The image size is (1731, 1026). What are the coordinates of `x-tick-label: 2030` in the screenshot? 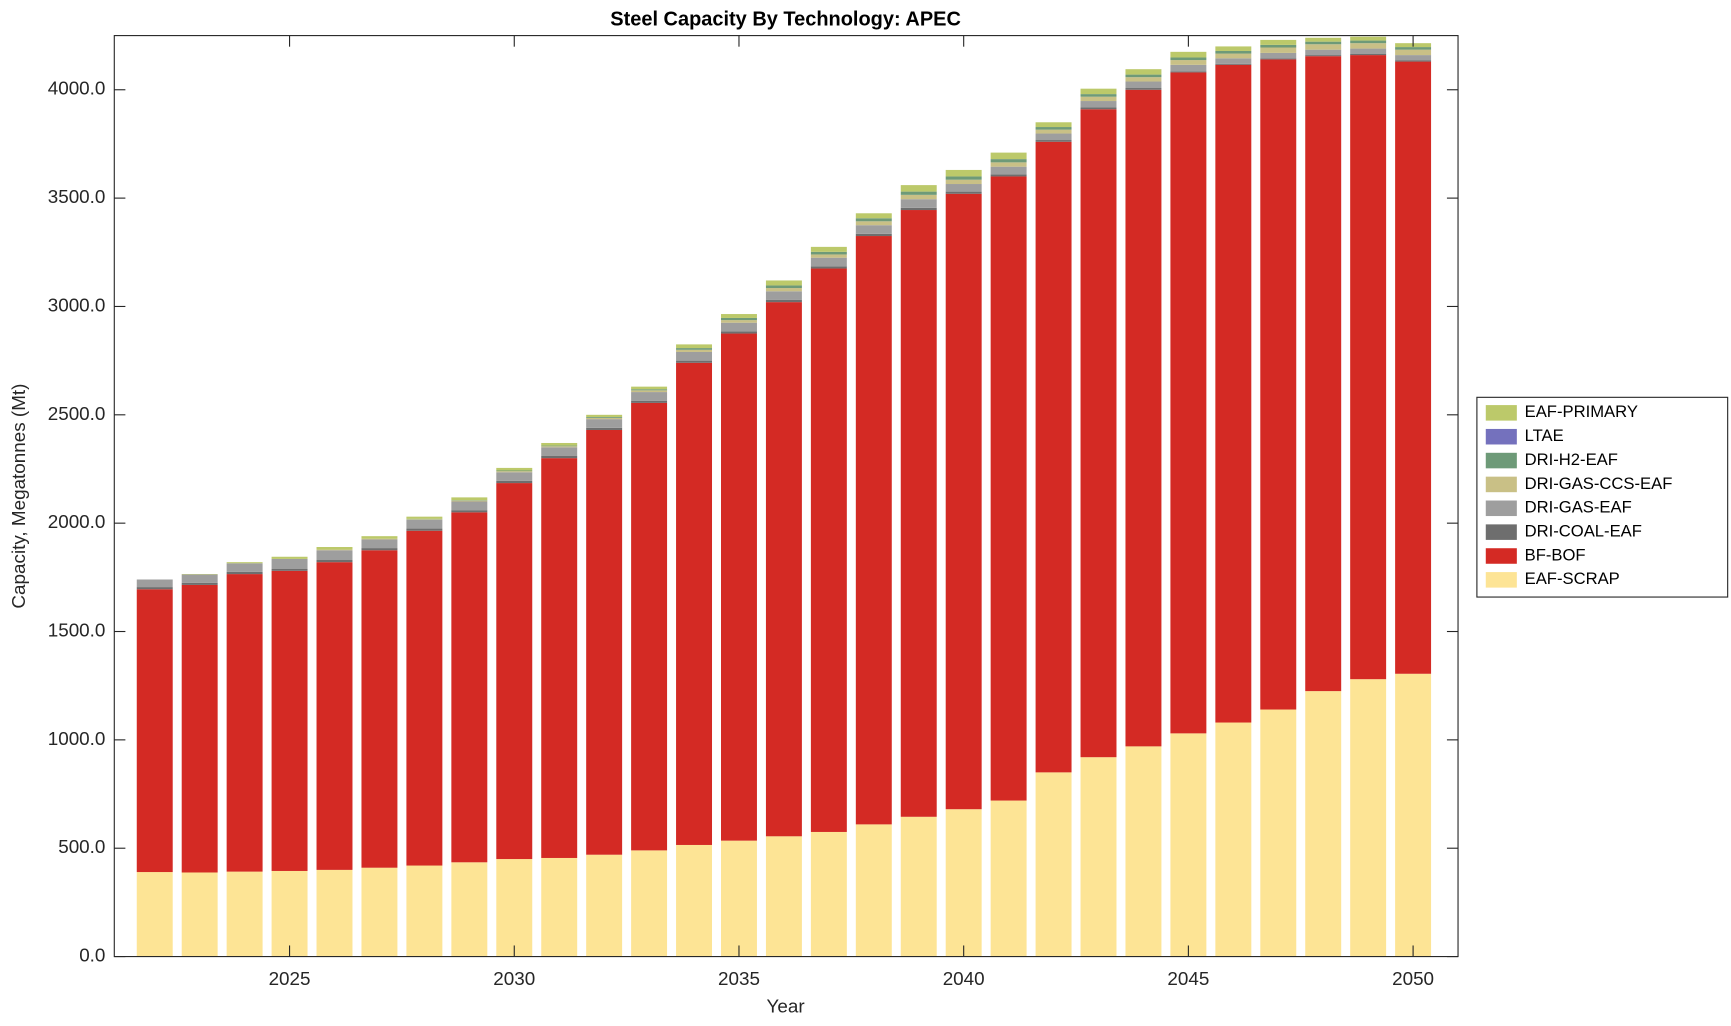 It's located at (514, 978).